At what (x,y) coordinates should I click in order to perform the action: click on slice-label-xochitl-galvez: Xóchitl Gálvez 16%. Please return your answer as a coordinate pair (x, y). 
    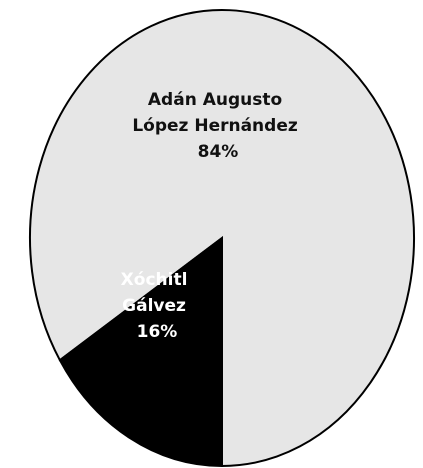
    Looking at the image, I should click on (157, 306).